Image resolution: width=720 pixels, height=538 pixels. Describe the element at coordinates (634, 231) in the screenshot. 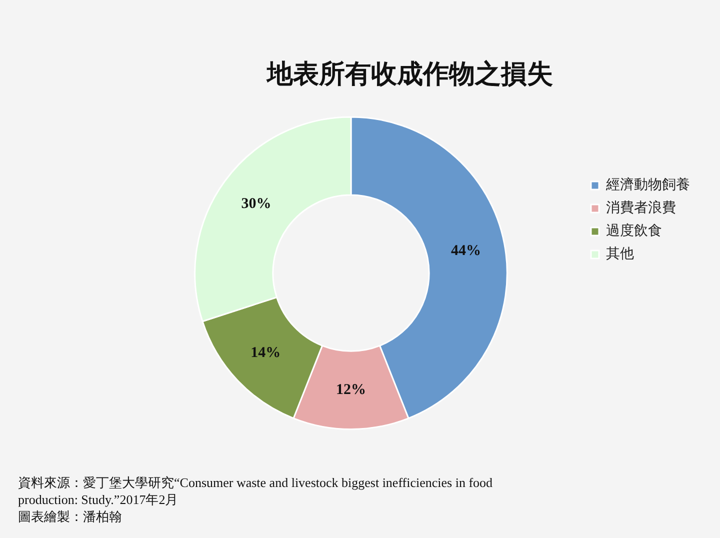

I see `legend-label: 過度飲食` at that location.